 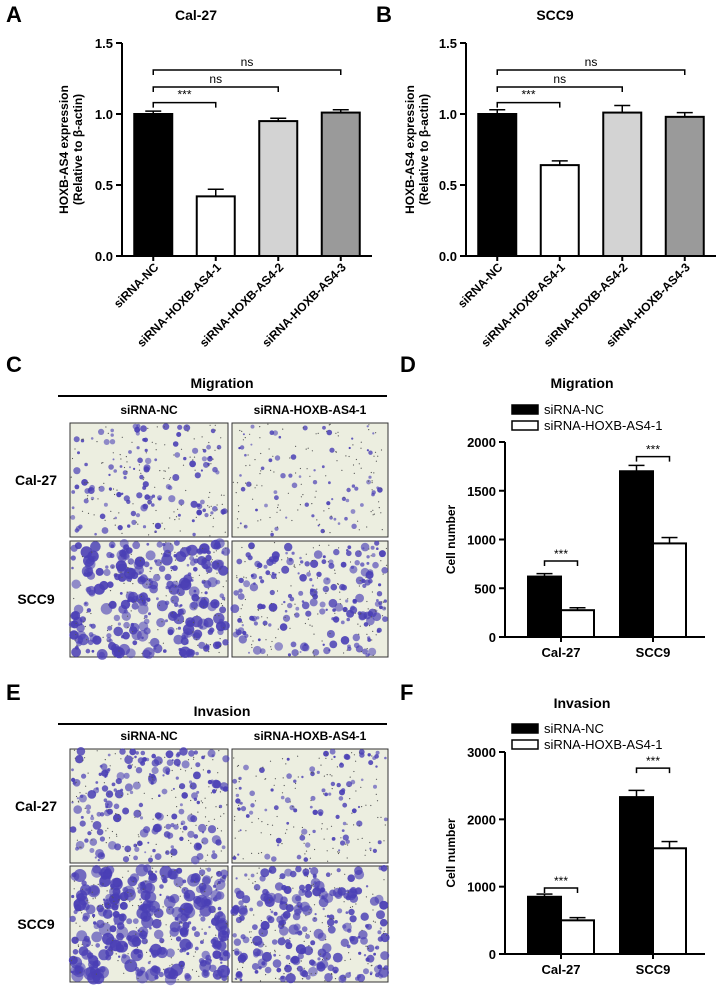 I want to click on legend-swatch, so click(x=525, y=425).